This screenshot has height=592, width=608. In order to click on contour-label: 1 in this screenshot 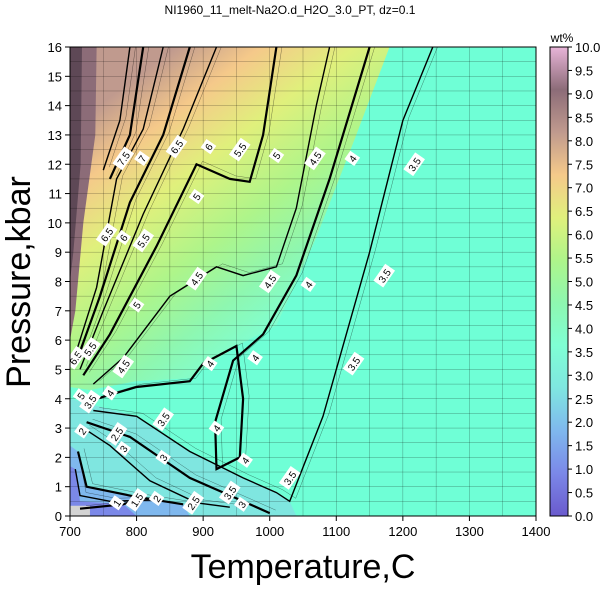, I will do `click(116, 503)`.